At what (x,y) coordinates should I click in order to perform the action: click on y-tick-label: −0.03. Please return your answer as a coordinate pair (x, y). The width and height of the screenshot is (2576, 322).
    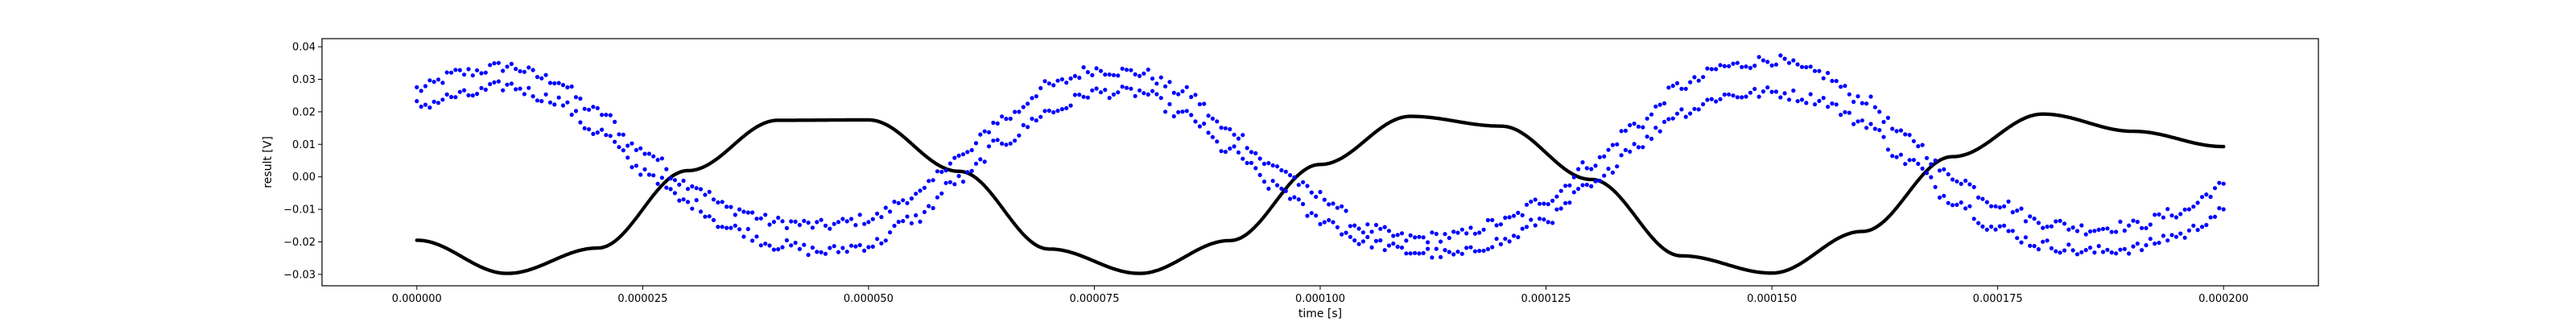
    Looking at the image, I should click on (299, 275).